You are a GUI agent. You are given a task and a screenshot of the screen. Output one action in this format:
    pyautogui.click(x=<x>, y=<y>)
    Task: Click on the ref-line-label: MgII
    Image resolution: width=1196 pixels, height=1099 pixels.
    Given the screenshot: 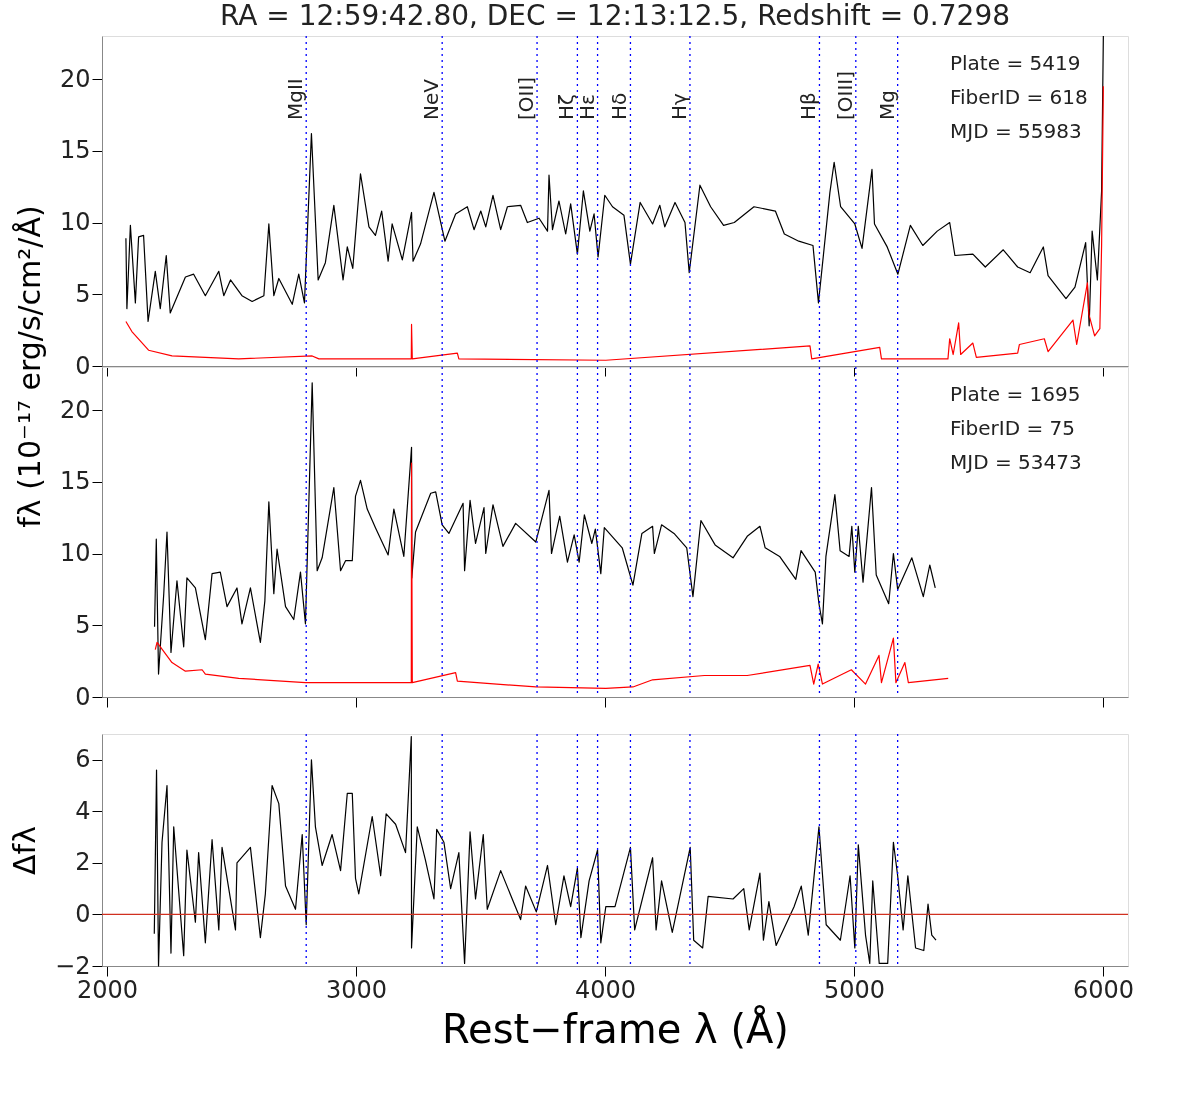 What is the action you would take?
    pyautogui.click(x=295, y=99)
    